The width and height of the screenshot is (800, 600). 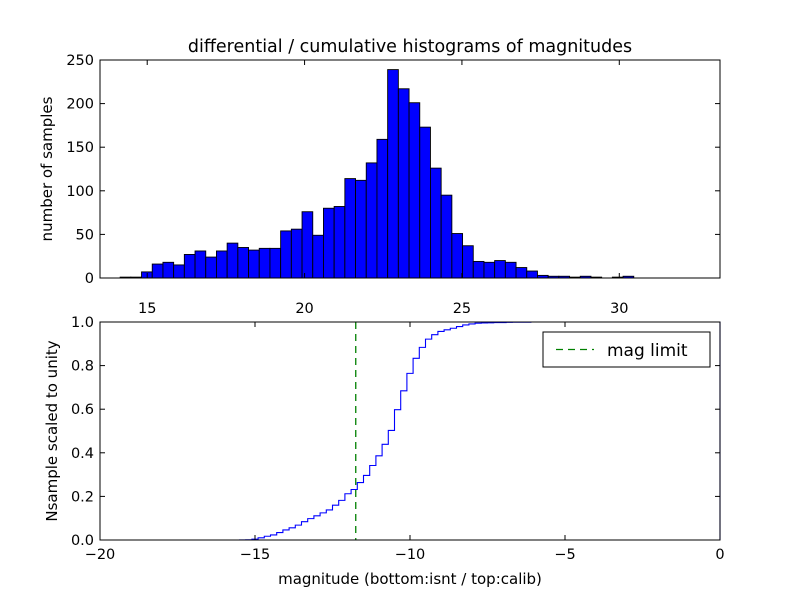 I want to click on y-tick-label: 150, so click(x=80, y=148).